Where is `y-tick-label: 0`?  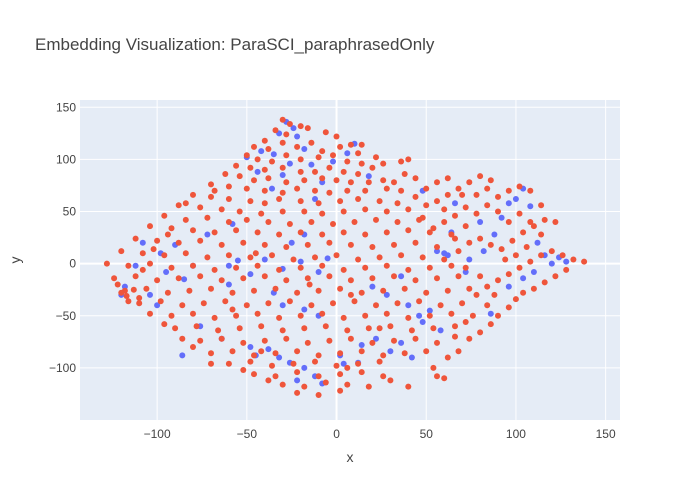
y-tick-label: 0 is located at coordinates (72, 264).